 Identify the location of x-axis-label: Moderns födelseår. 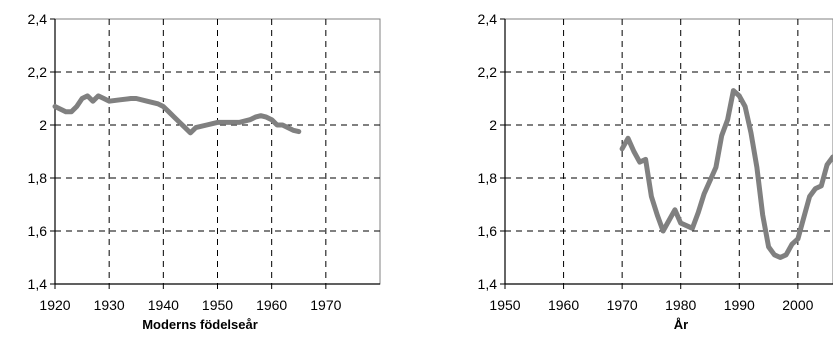
(200, 324).